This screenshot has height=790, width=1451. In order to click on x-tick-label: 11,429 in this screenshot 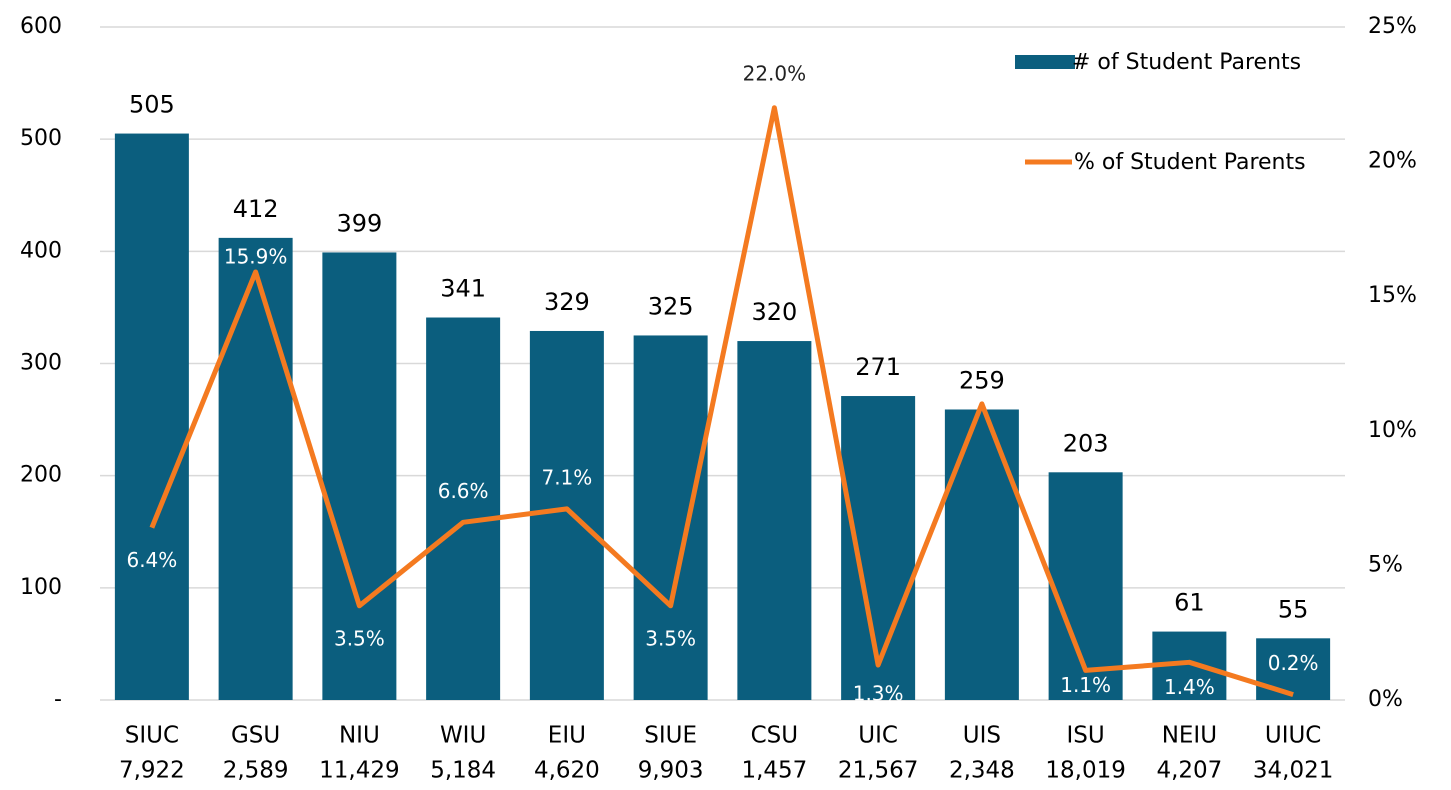, I will do `click(359, 771)`.